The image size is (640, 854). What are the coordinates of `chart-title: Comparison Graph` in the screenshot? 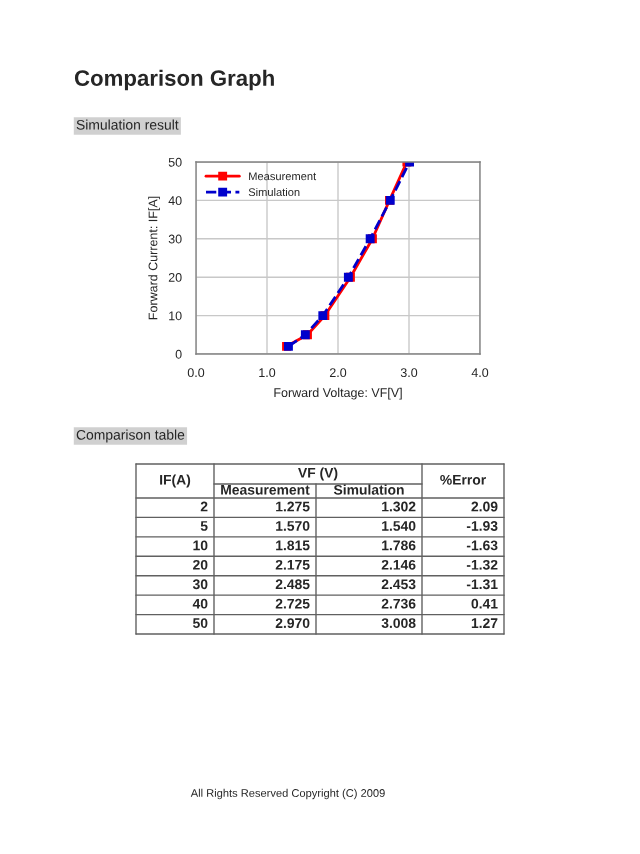 It's located at (174, 80).